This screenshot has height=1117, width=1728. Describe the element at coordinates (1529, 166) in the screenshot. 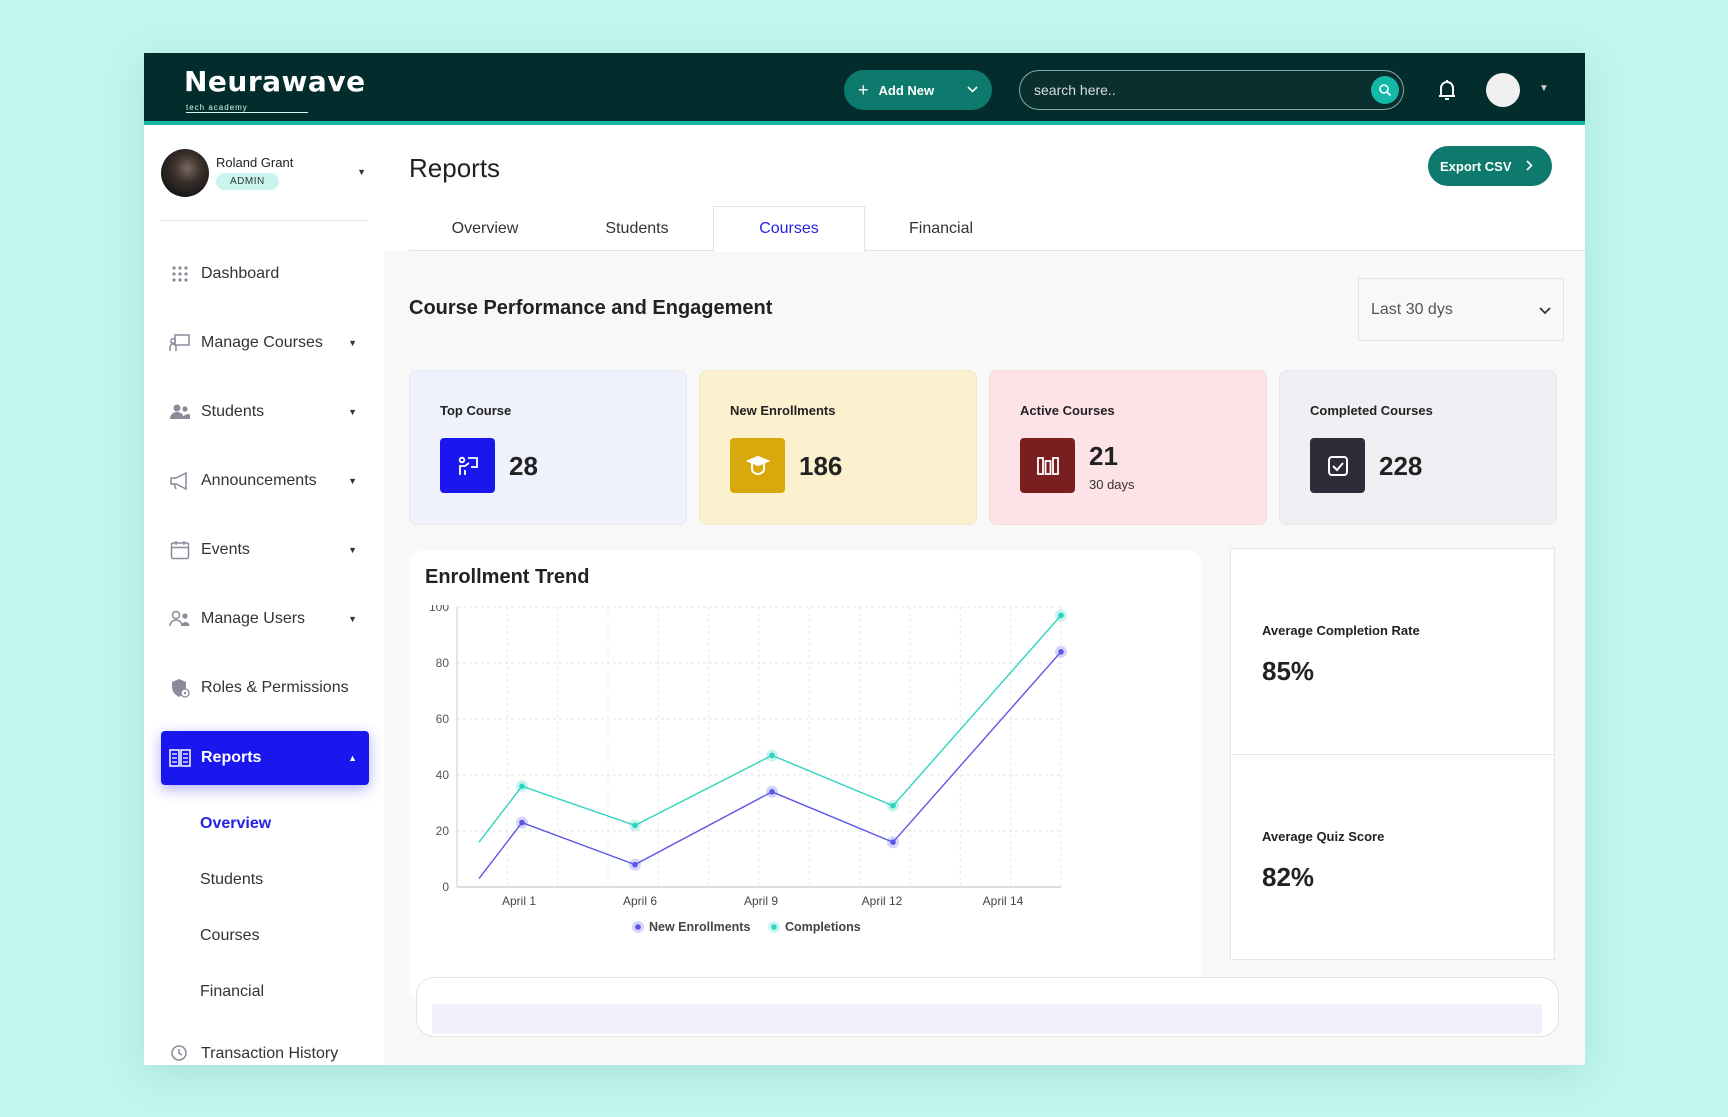

I see `chevron-right-icon` at that location.